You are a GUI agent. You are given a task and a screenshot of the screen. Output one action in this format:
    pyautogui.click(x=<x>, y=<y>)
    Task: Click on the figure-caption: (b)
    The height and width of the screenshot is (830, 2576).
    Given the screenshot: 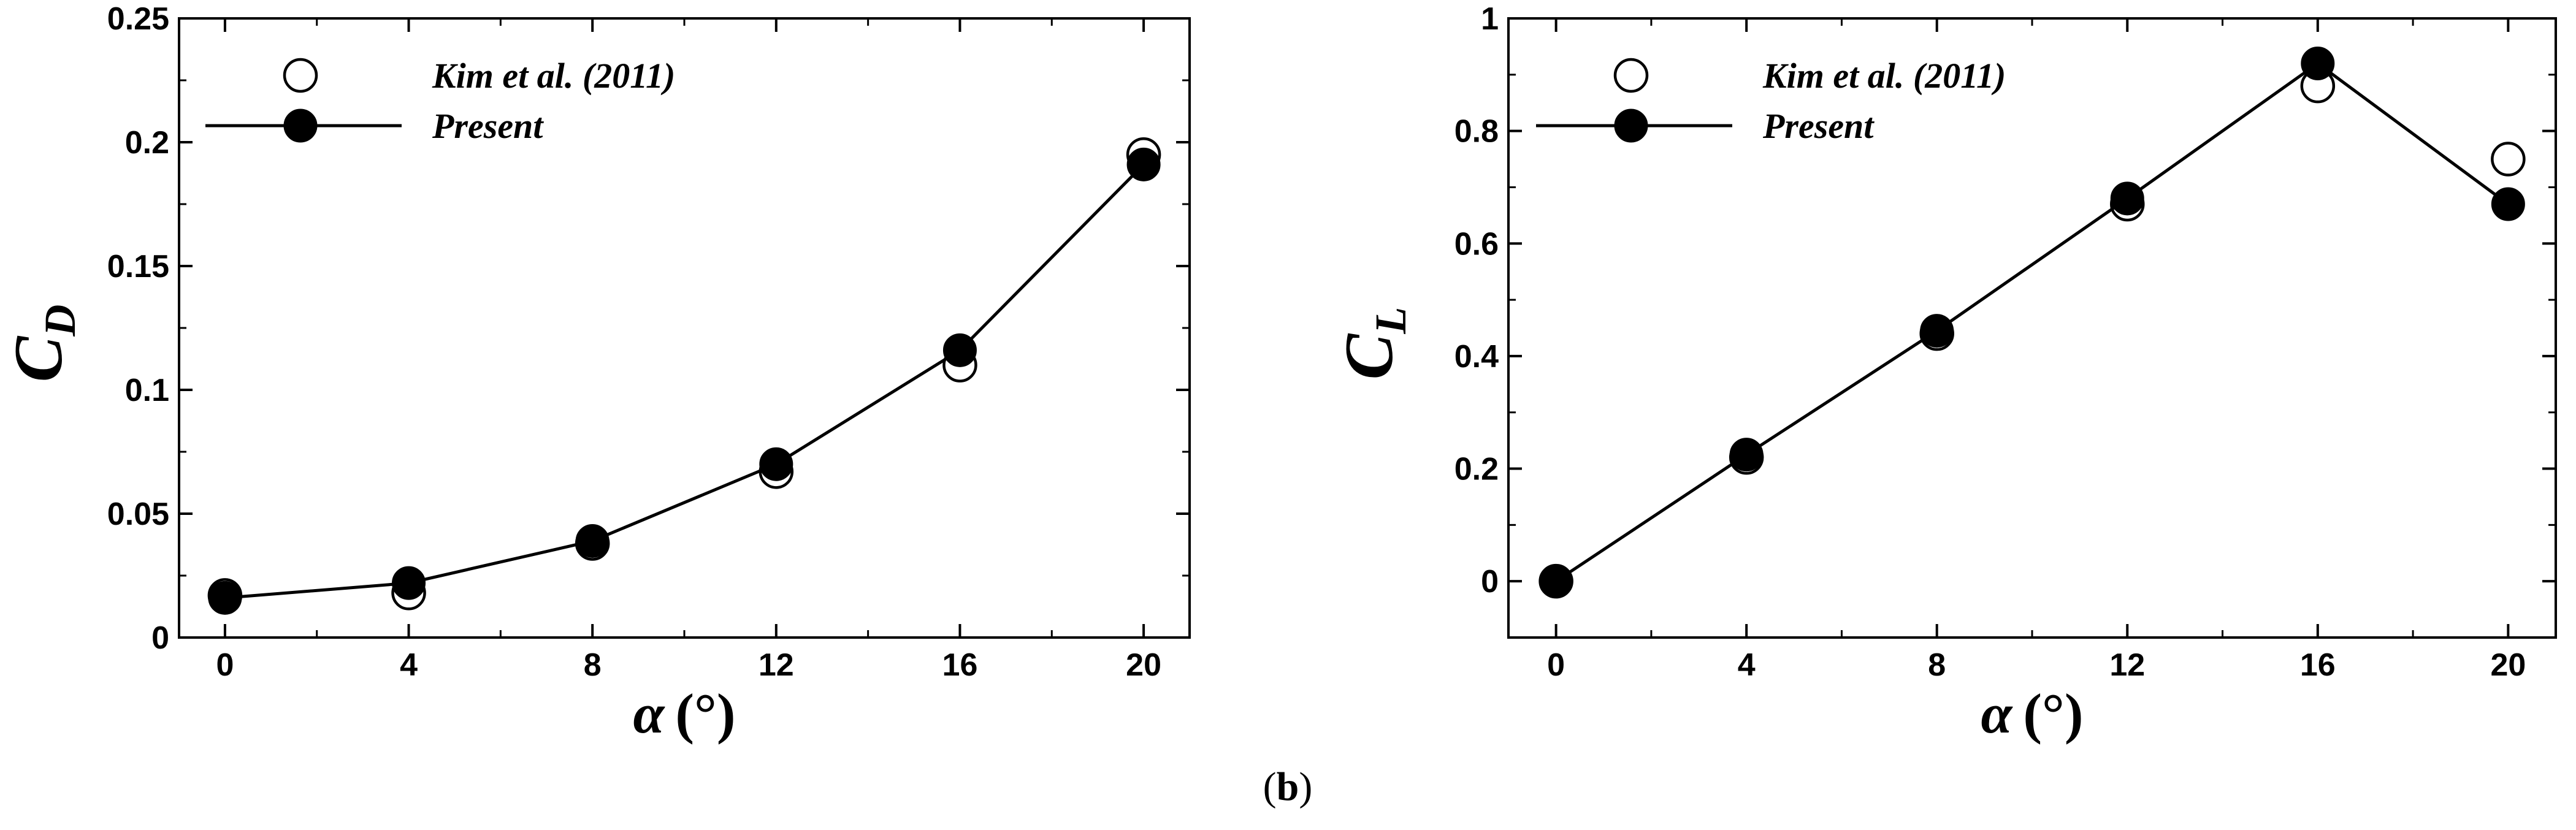 What is the action you would take?
    pyautogui.click(x=1288, y=786)
    